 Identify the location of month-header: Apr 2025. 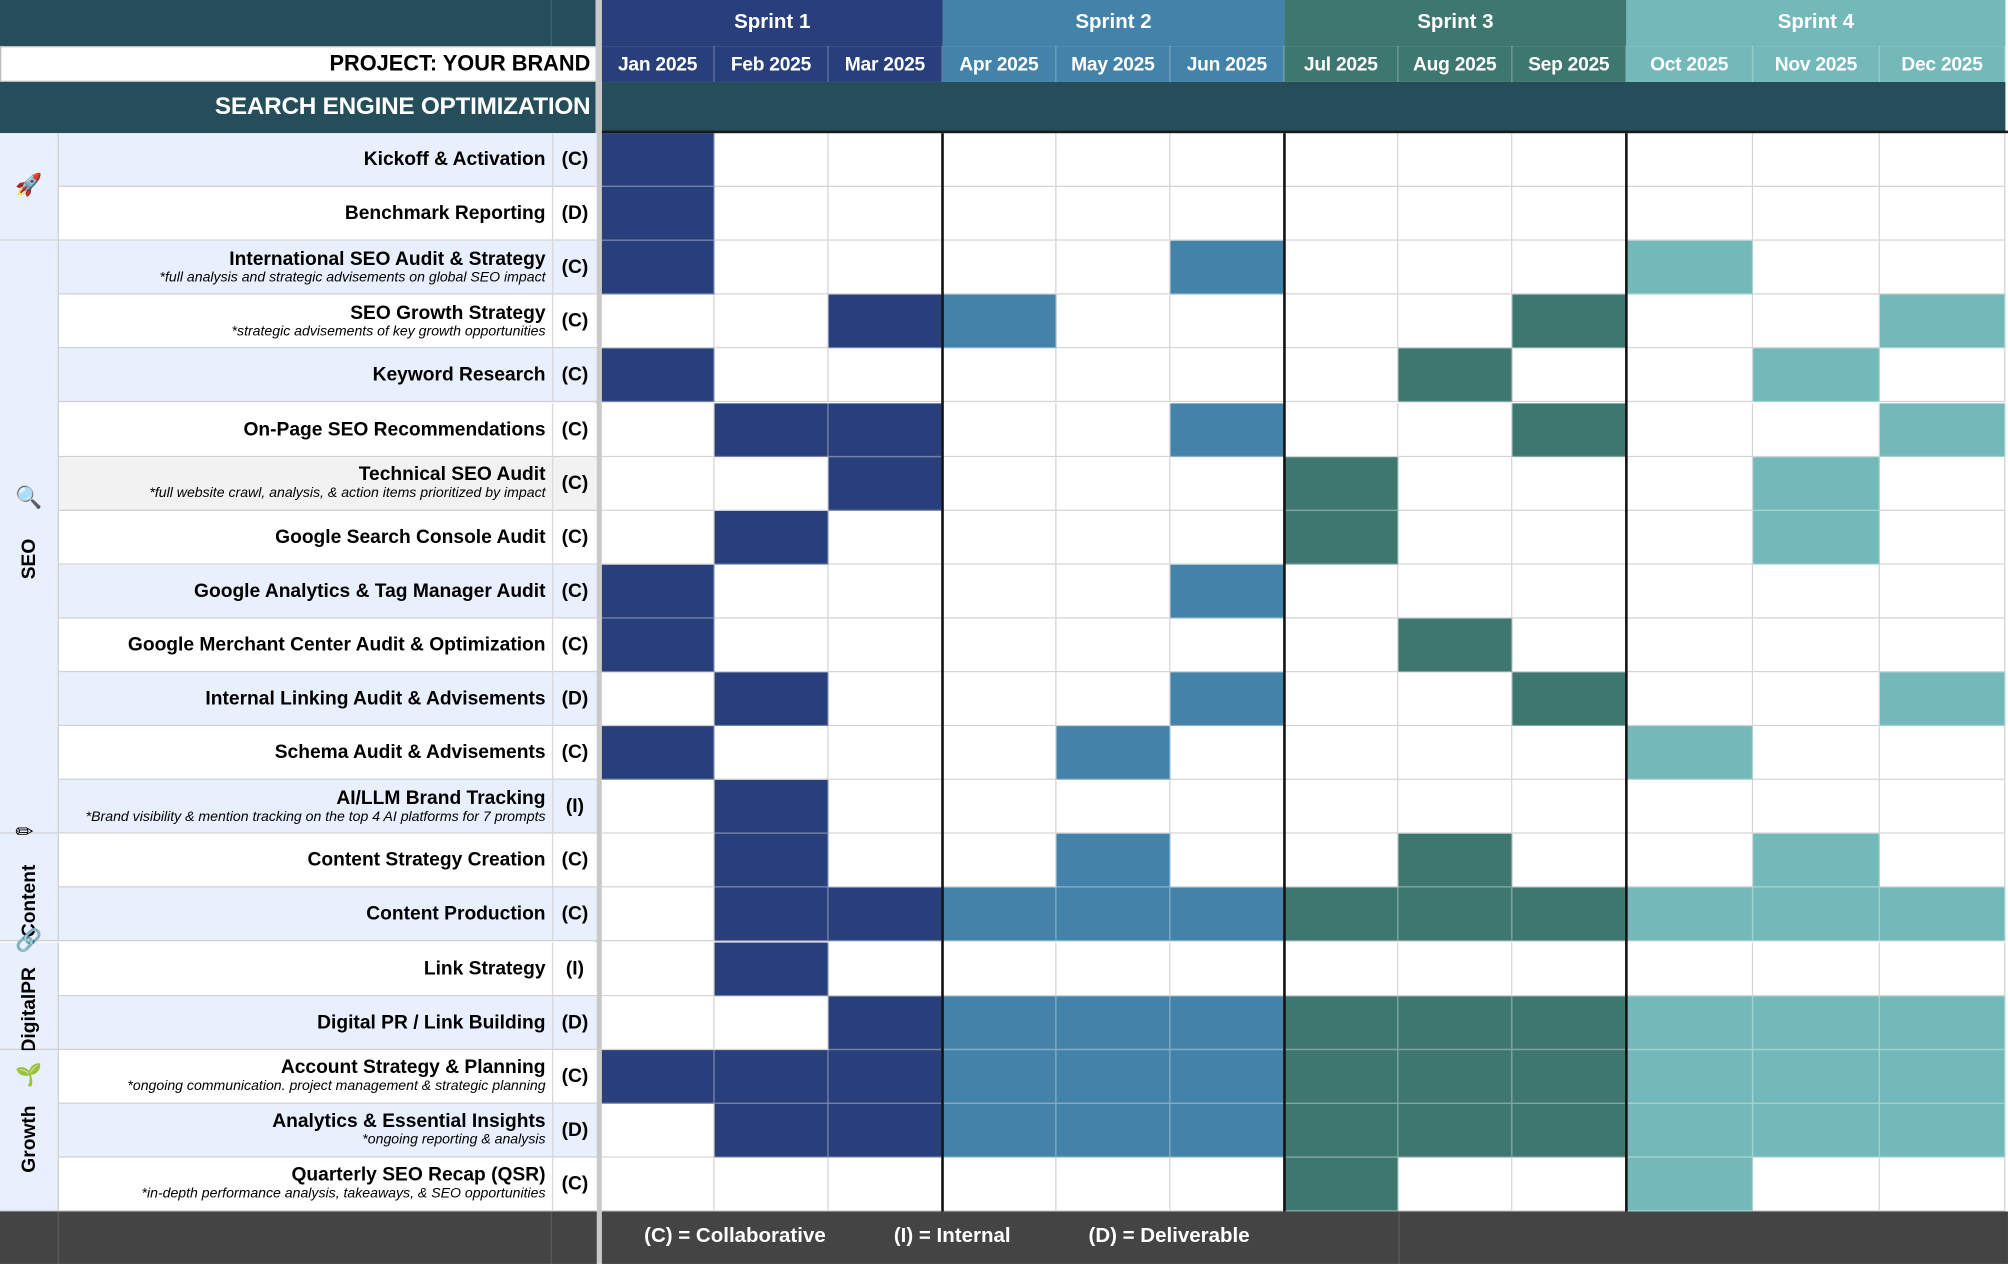
(999, 64).